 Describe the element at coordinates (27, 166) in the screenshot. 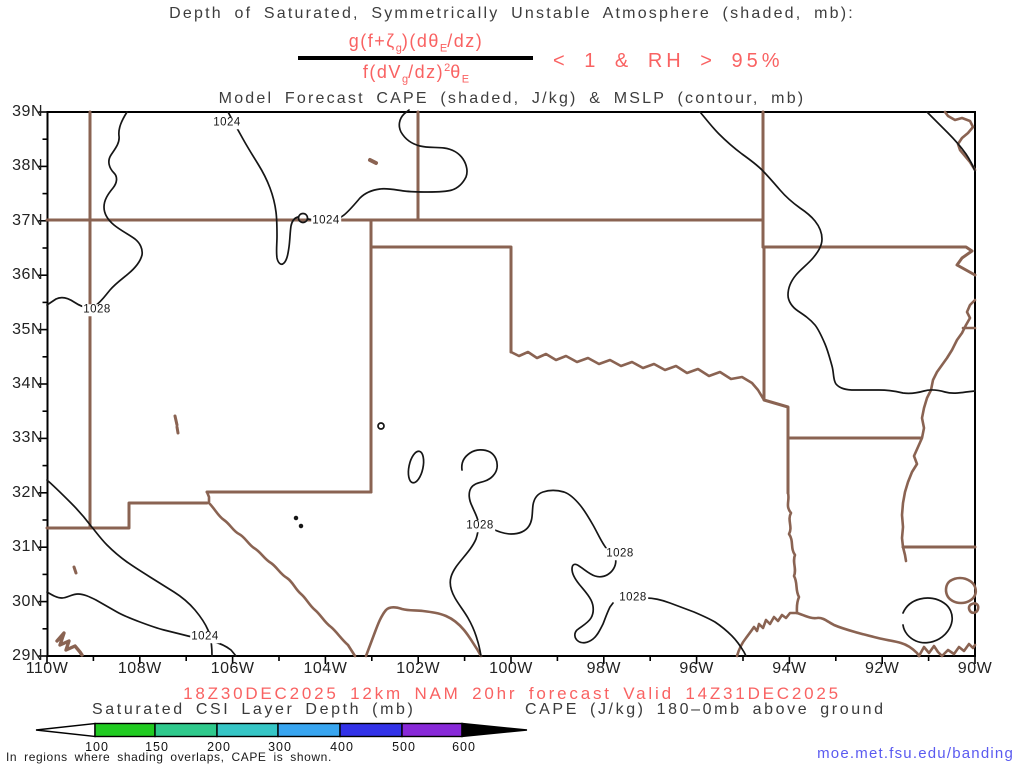

I see `lat-axis-label: 38N` at that location.